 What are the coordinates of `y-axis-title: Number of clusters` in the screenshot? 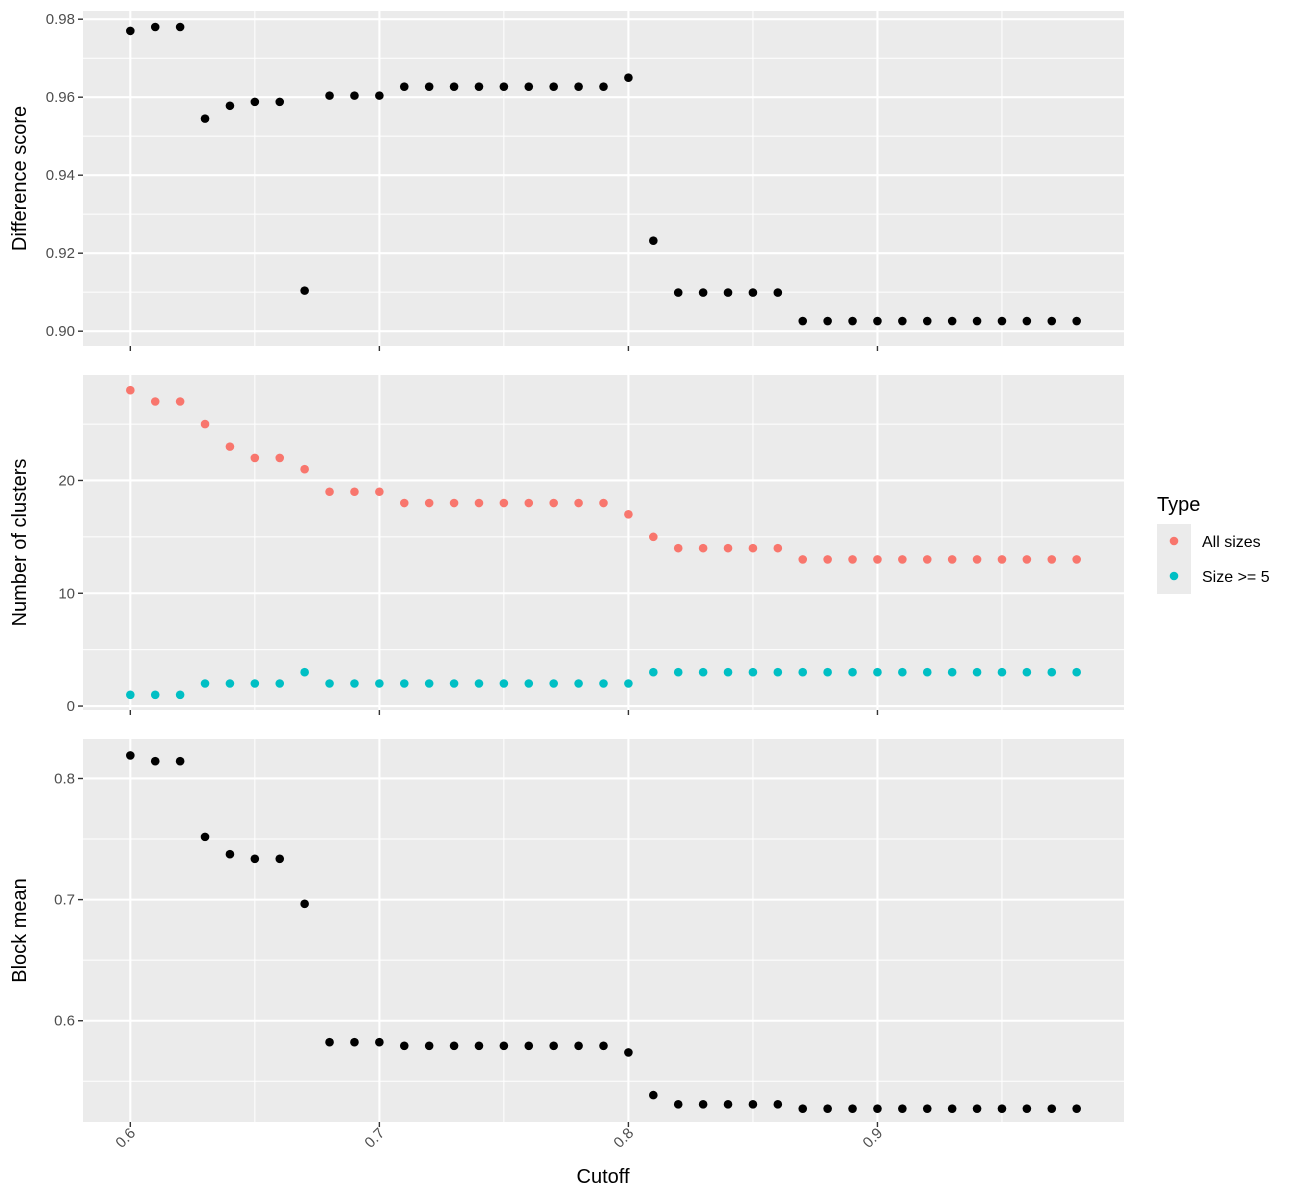 It's located at (20, 543).